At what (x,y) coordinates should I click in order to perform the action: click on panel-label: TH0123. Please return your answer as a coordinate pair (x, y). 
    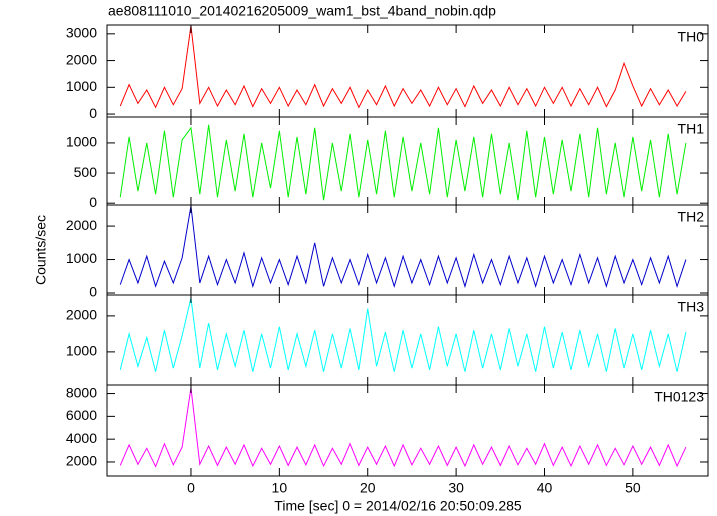
    Looking at the image, I should click on (679, 397).